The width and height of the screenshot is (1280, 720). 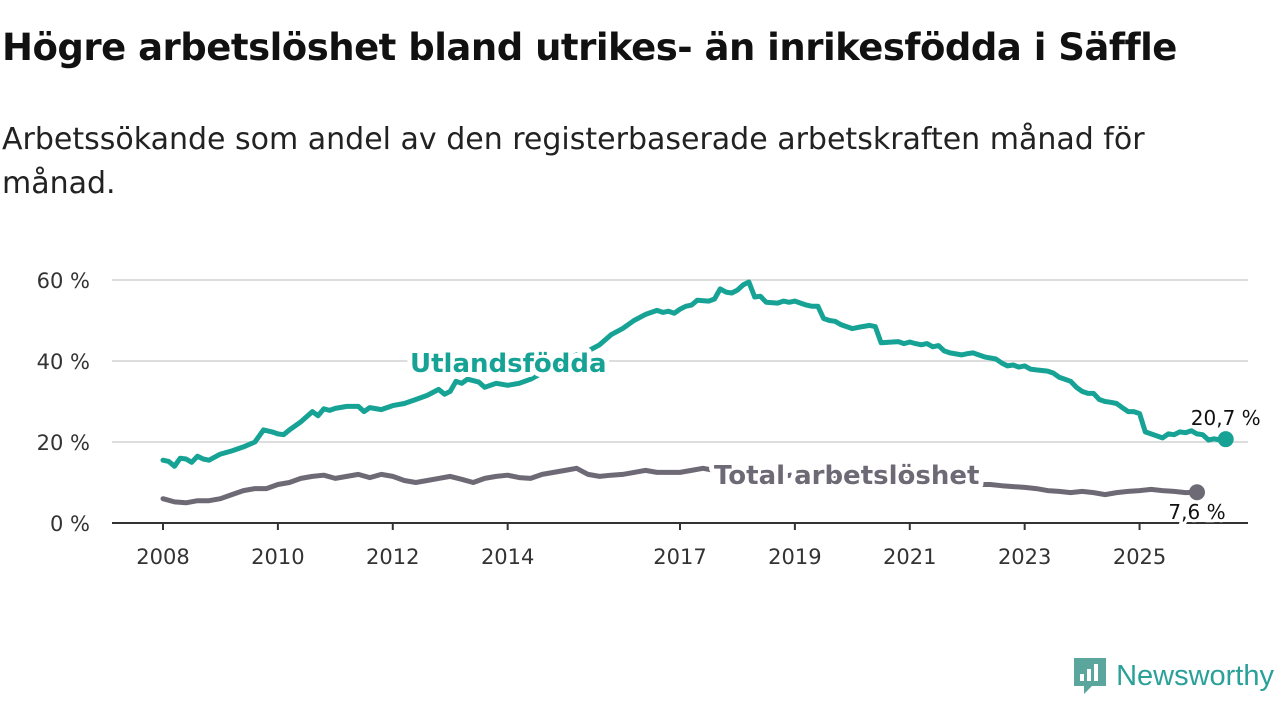 I want to click on newsworthy-logo: Newsworthy, so click(x=1173, y=676).